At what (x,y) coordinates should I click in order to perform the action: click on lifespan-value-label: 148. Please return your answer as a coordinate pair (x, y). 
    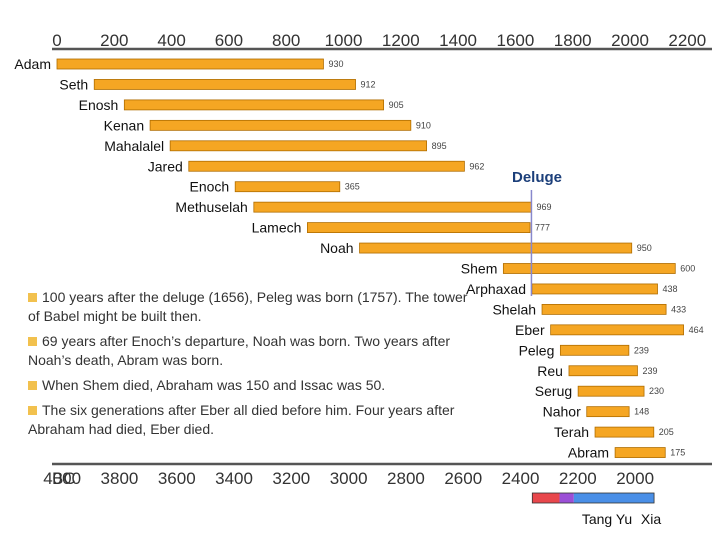
    Looking at the image, I should click on (641, 412).